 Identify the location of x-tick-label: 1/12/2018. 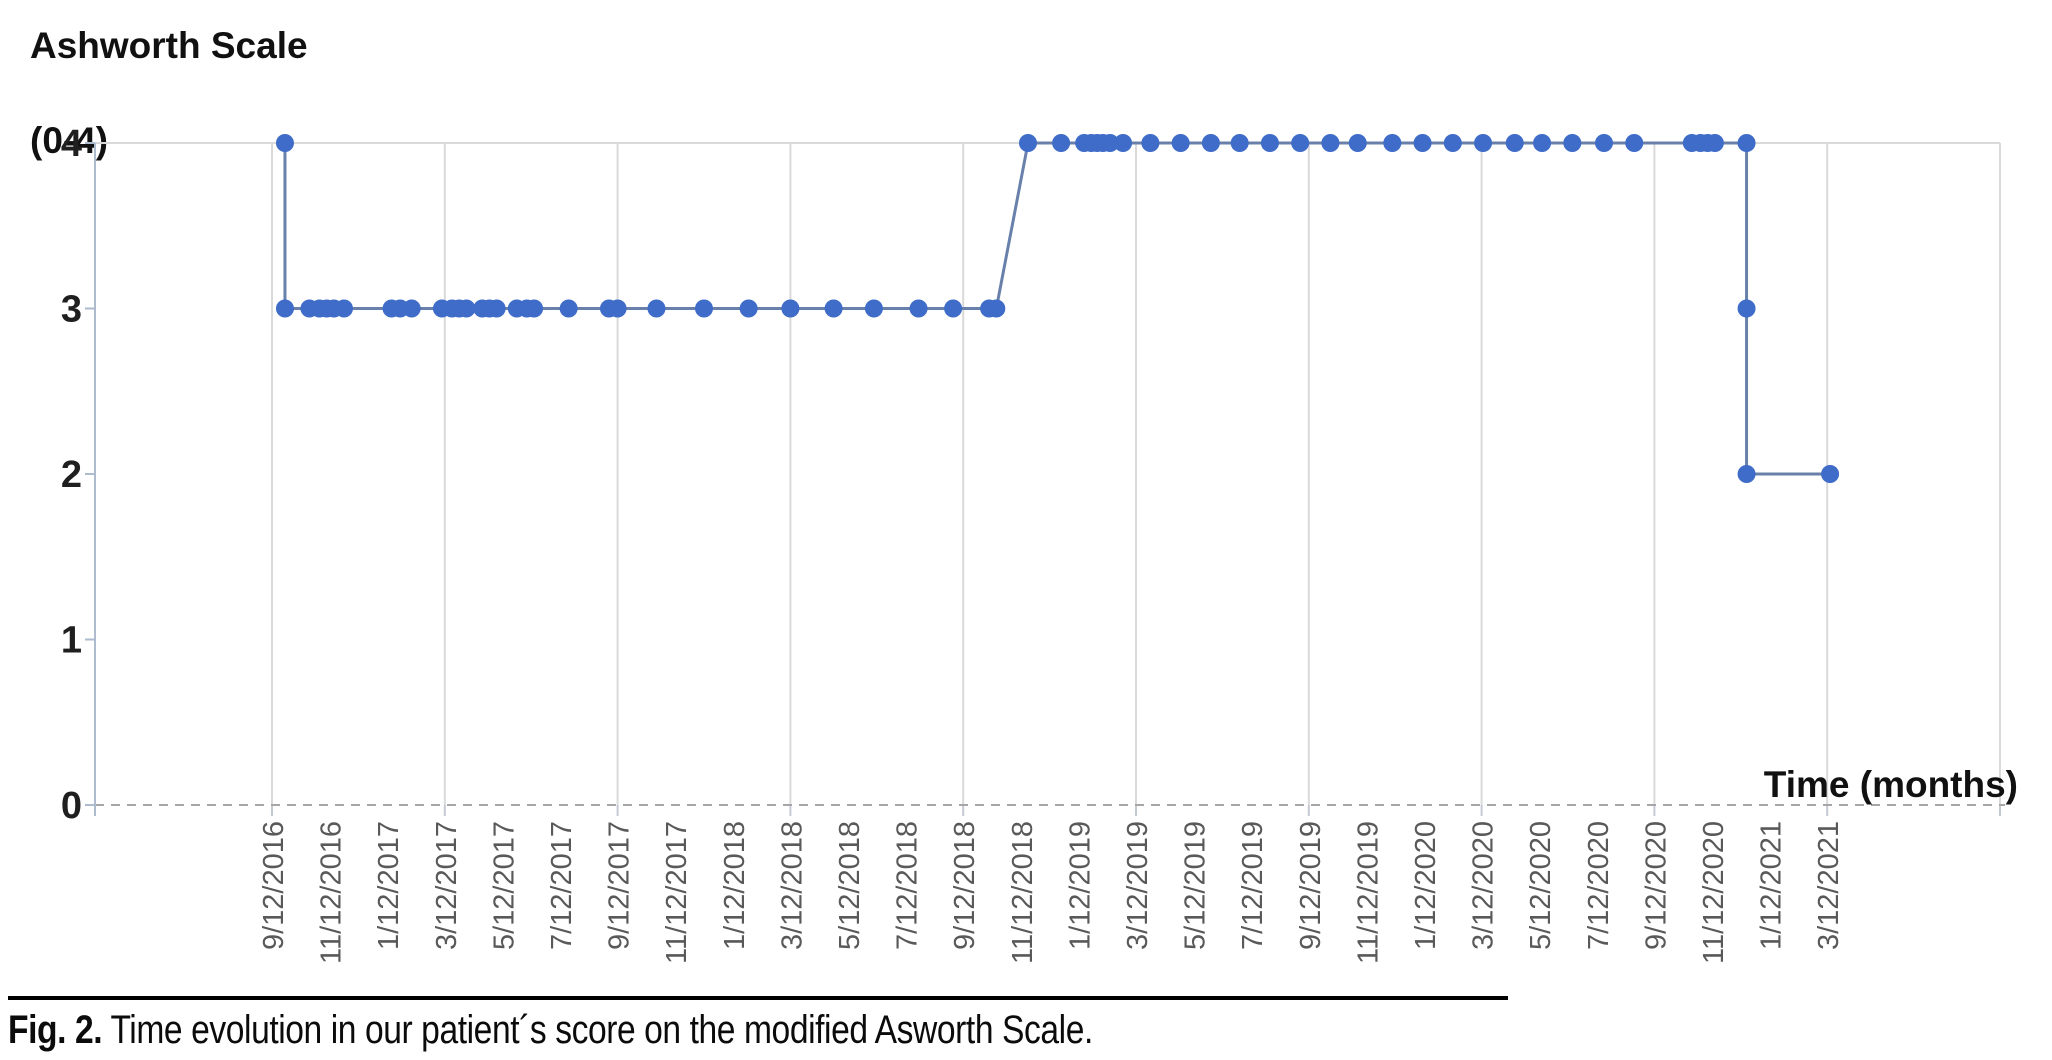
(735, 885).